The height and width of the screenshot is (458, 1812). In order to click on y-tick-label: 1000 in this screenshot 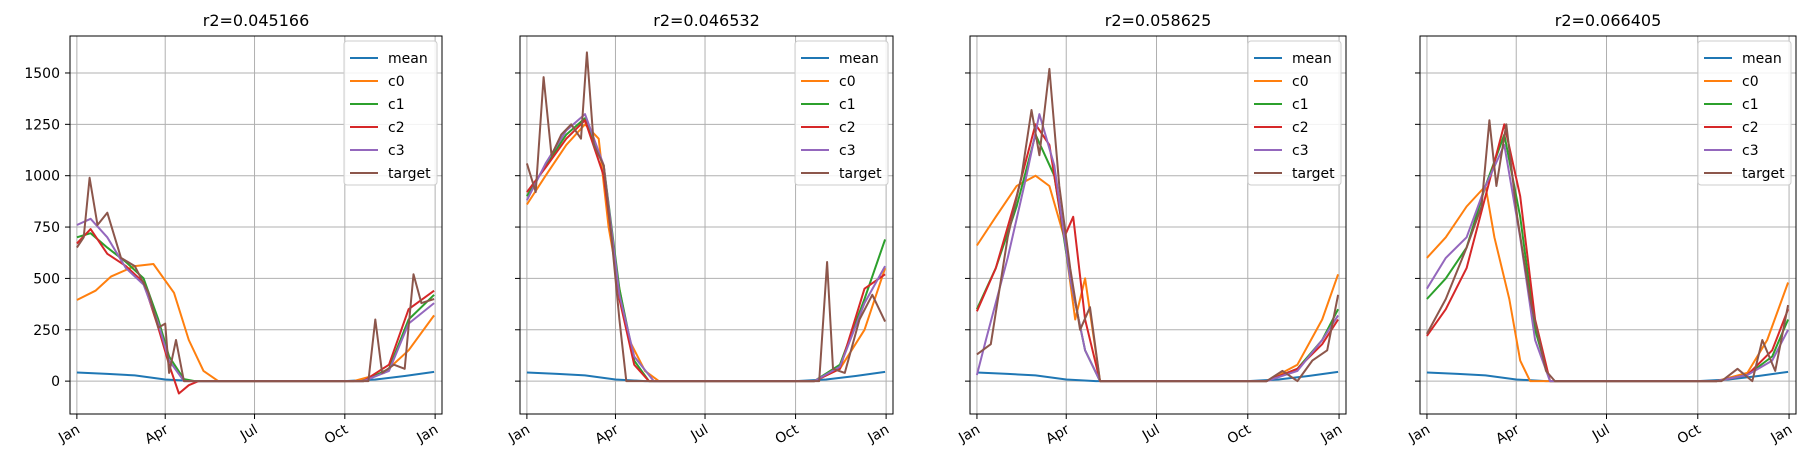, I will do `click(42, 177)`.